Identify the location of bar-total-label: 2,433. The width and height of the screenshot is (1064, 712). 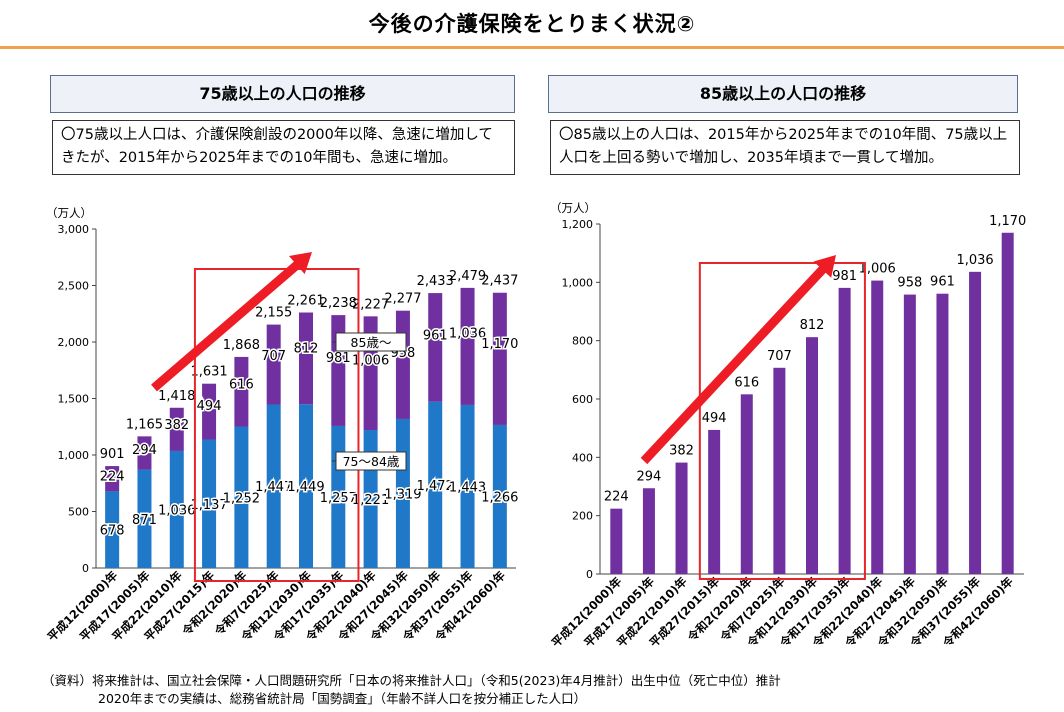
(435, 281).